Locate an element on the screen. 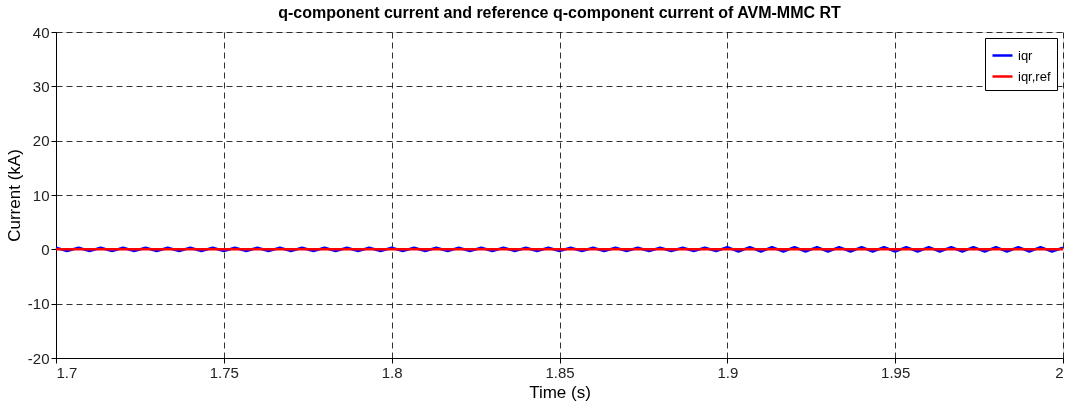  y-tick-label: 40 is located at coordinates (41, 32).